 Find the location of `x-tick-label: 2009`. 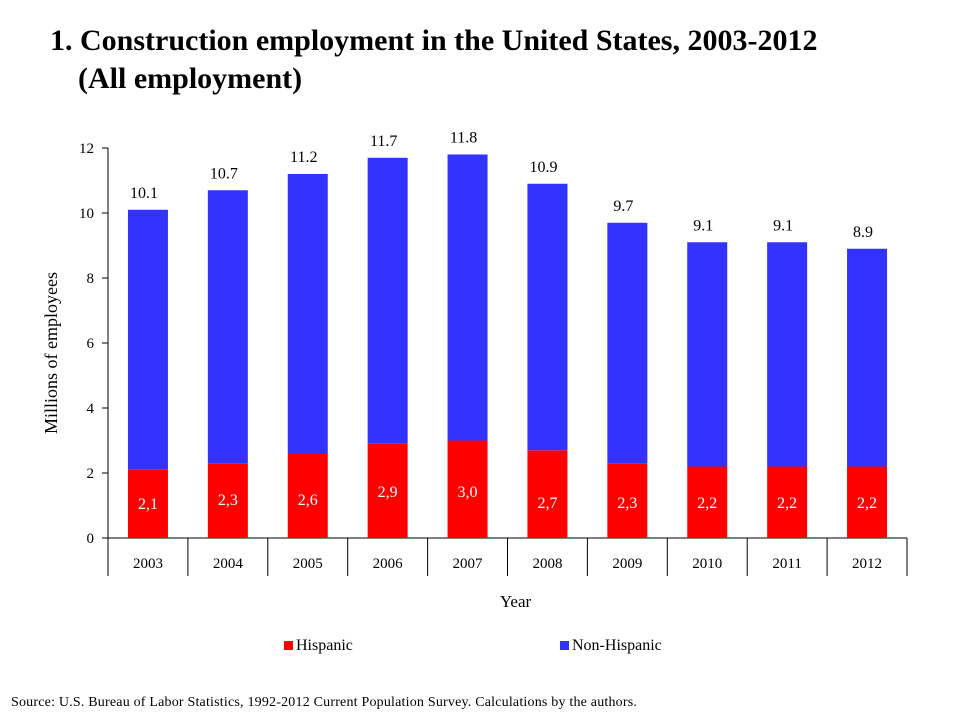

x-tick-label: 2009 is located at coordinates (627, 564).